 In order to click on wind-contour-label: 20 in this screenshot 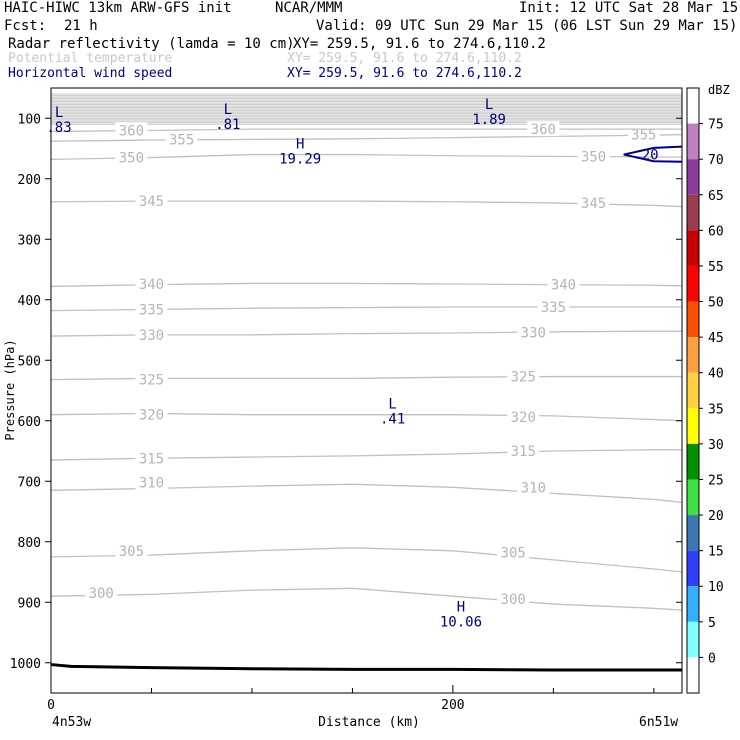, I will do `click(650, 156)`.